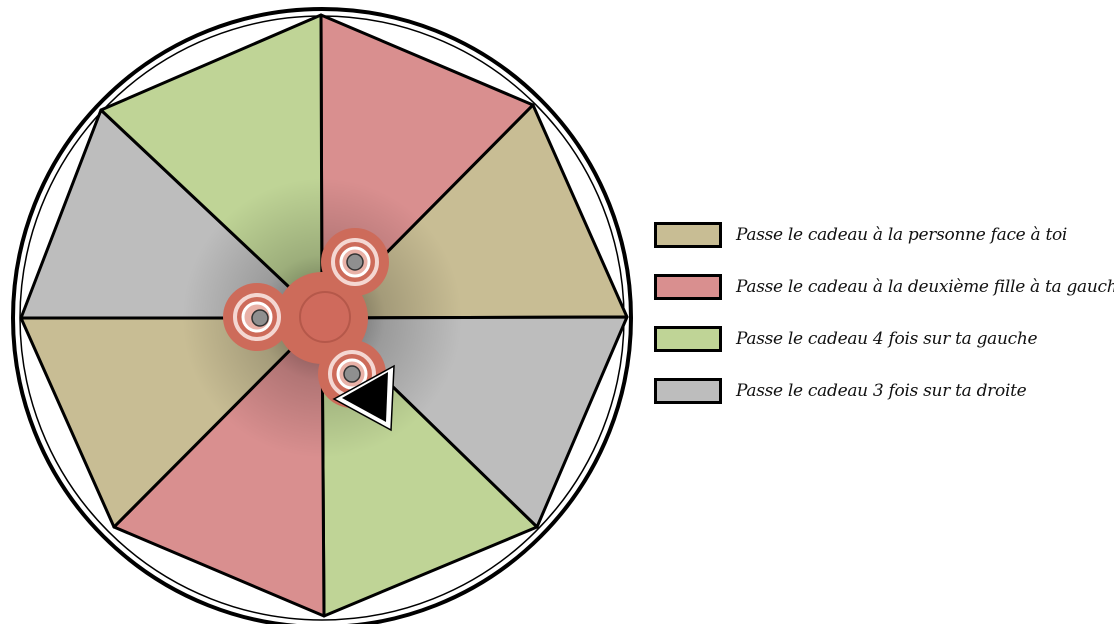  I want to click on legend-item-gris: Passe le cadeau 3 fois sur ta droite, so click(883, 391).